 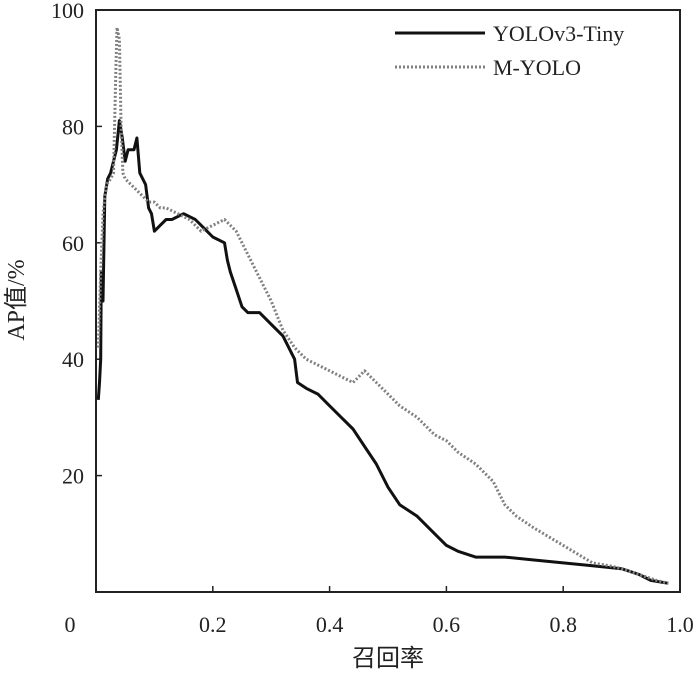 What do you see at coordinates (509, 50) in the screenshot?
I see `legend: YOLOv3-Tiny M-YOLO` at bounding box center [509, 50].